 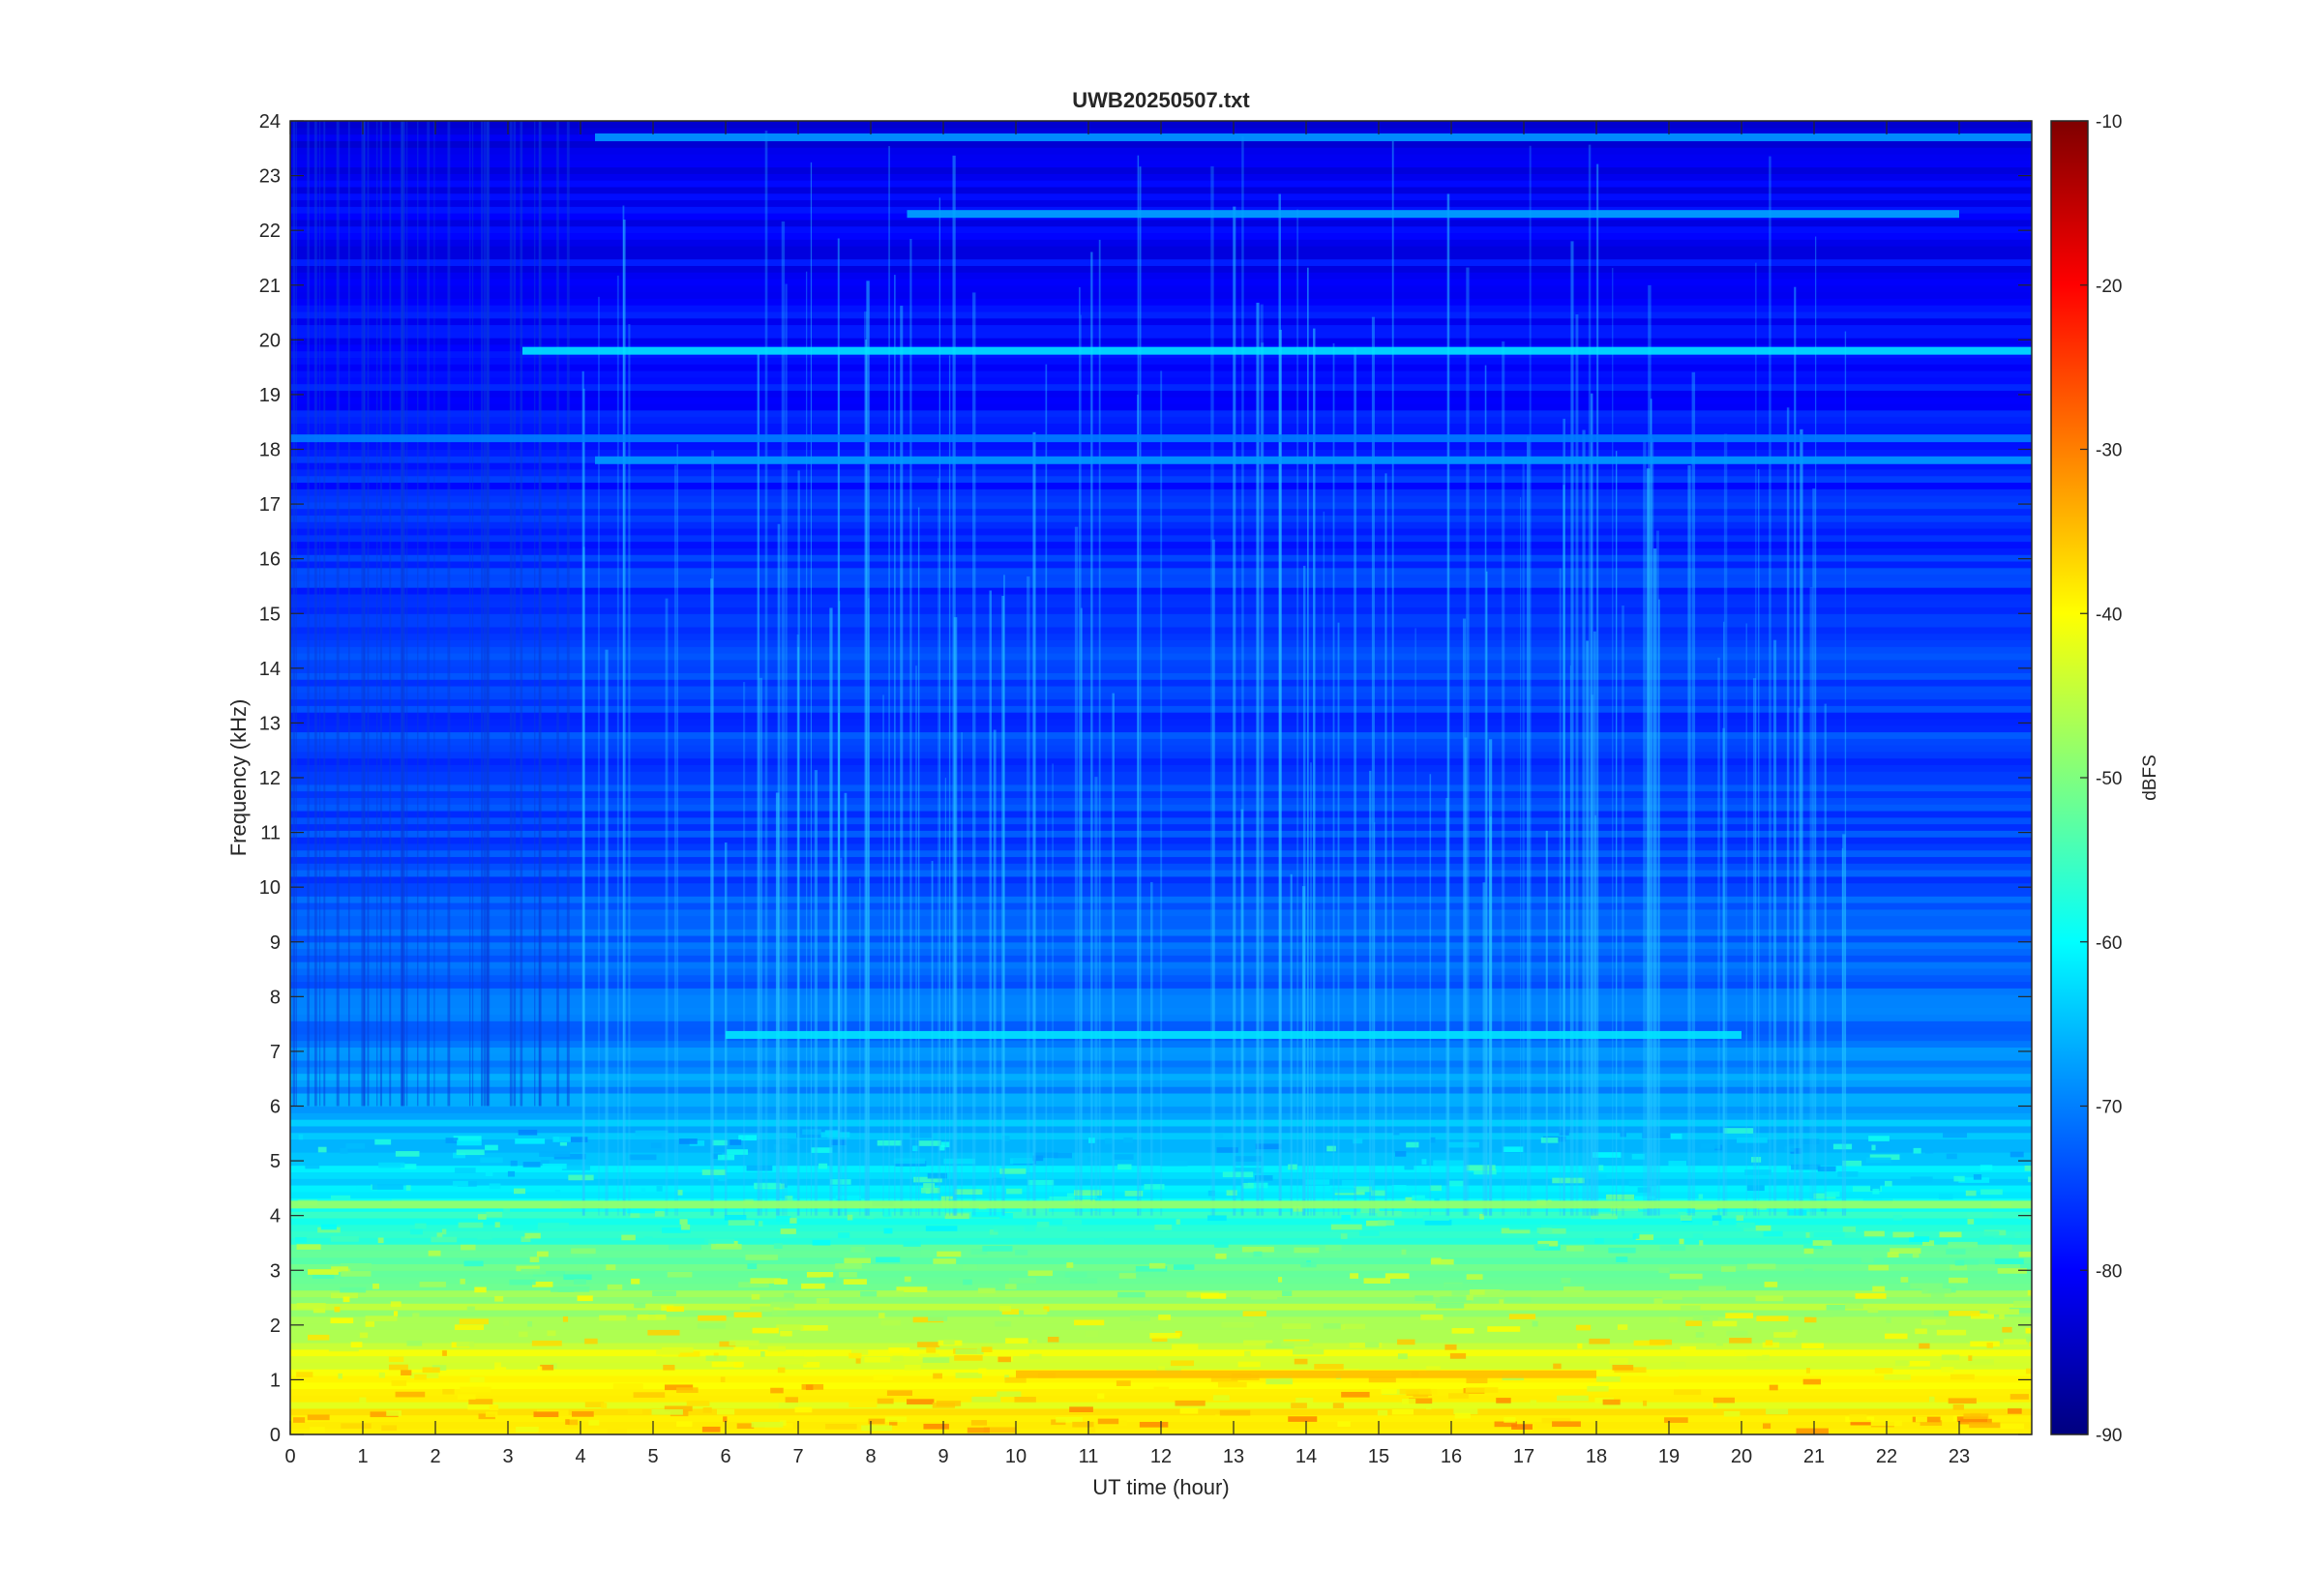 What do you see at coordinates (270, 669) in the screenshot?
I see `y-tick-label: 14` at bounding box center [270, 669].